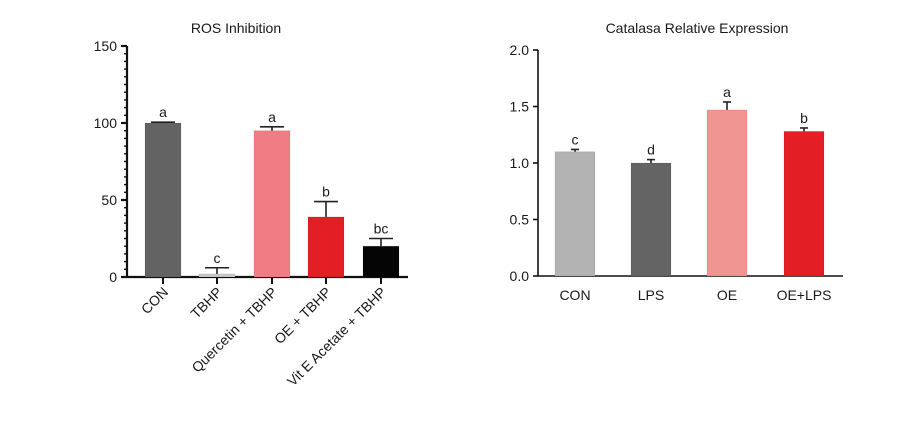 This screenshot has height=445, width=900. What do you see at coordinates (697, 28) in the screenshot?
I see `chart-title: Catalasa Relative Expression` at bounding box center [697, 28].